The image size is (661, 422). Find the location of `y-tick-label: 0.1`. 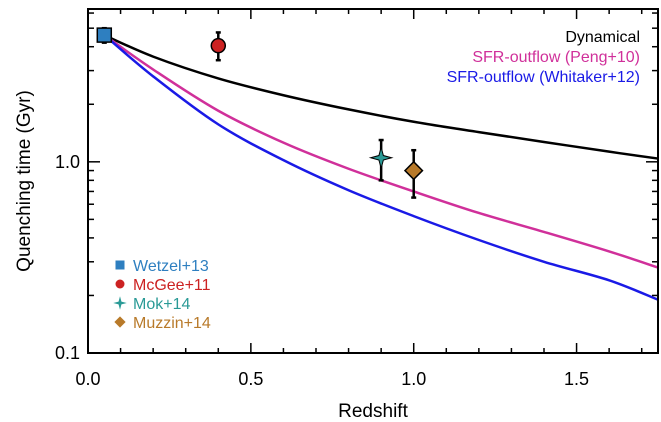

y-tick-label: 0.1 is located at coordinates (67, 353).